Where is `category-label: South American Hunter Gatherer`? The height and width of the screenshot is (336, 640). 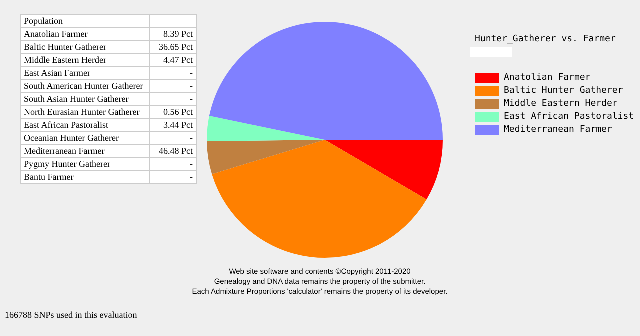 category-label: South American Hunter Gatherer is located at coordinates (85, 86).